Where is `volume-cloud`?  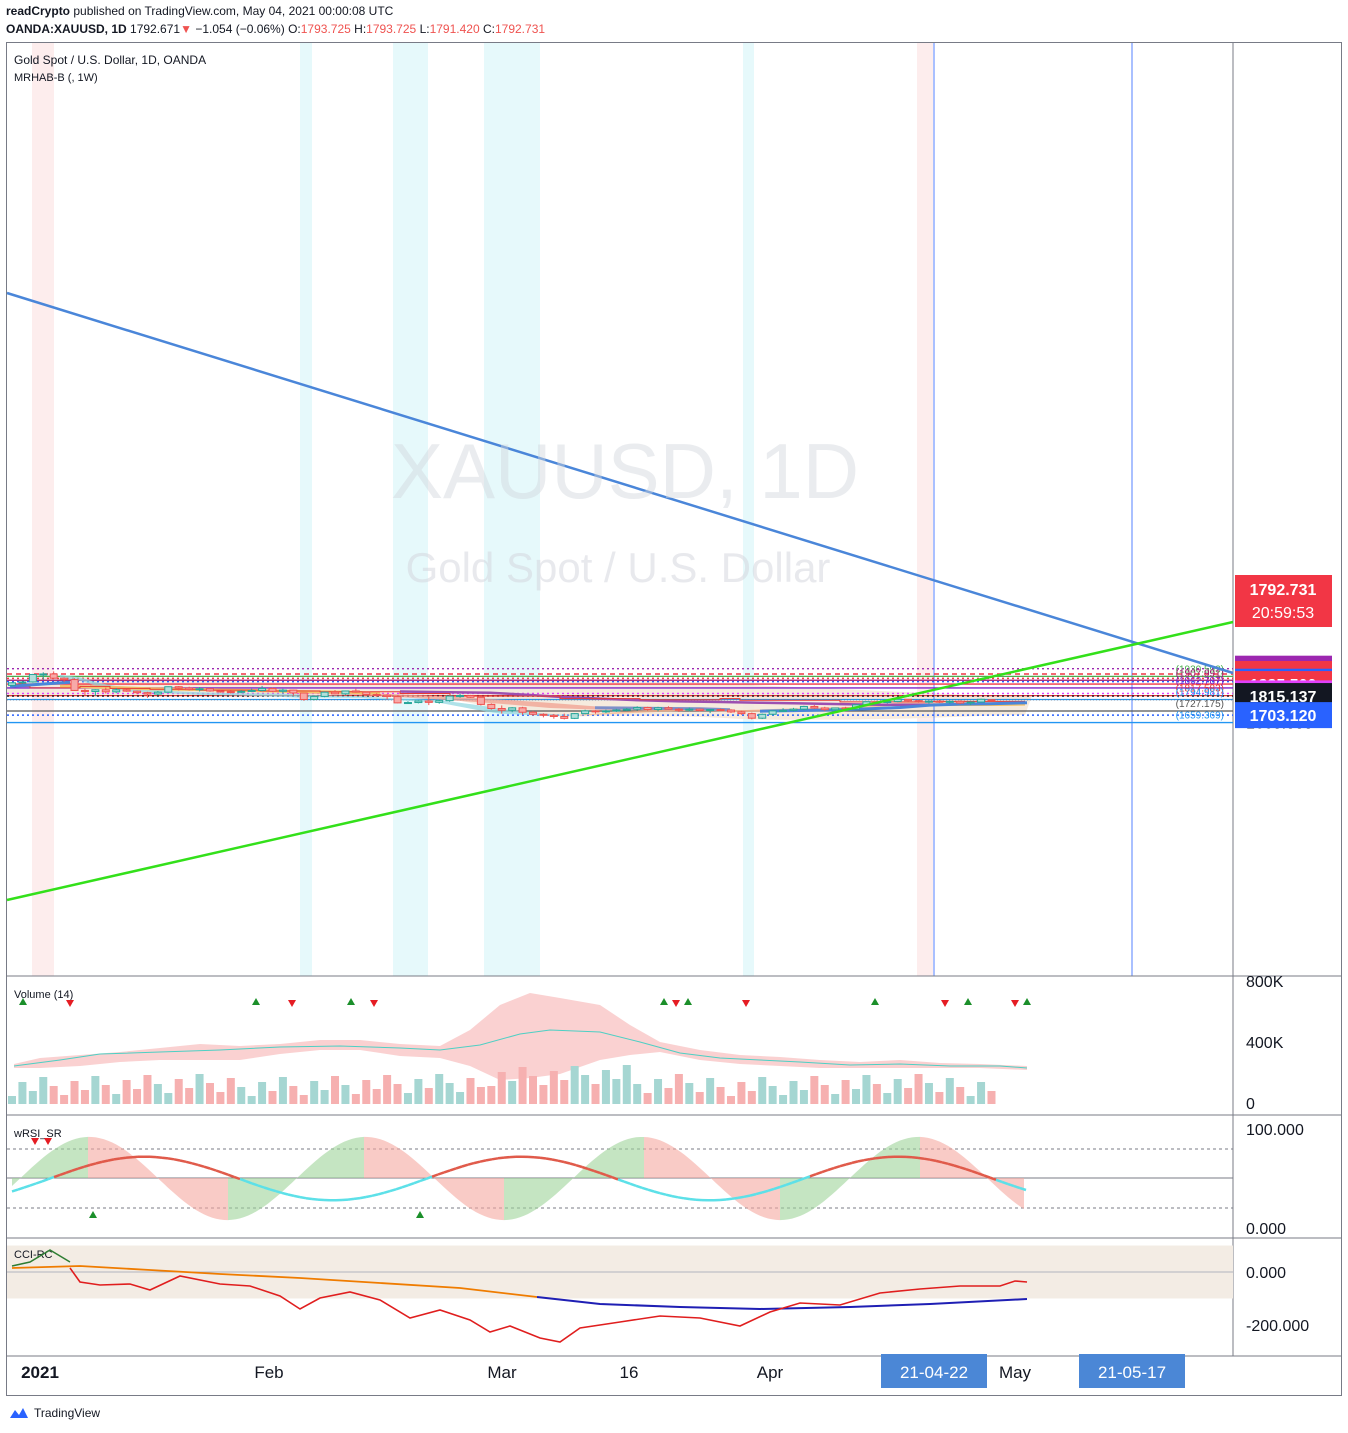
volume-cloud is located at coordinates (520, 1036).